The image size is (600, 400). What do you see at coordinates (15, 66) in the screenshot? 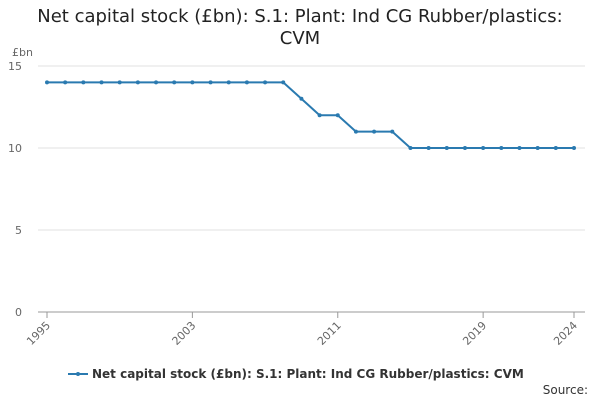
I see `y-tick-label: 15` at bounding box center [15, 66].